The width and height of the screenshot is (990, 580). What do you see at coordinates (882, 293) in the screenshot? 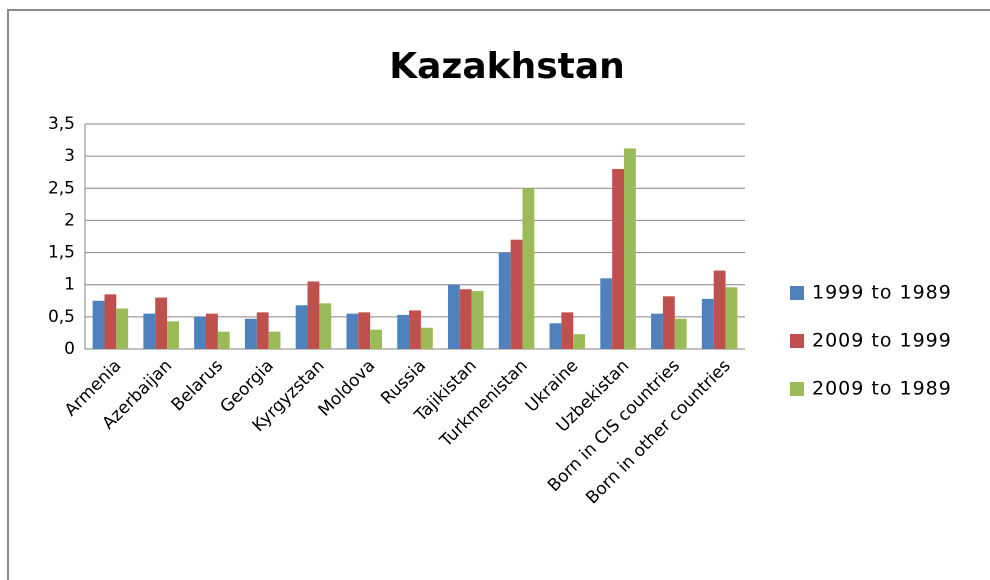
I see `legend-label: 1999 to 1989` at bounding box center [882, 293].